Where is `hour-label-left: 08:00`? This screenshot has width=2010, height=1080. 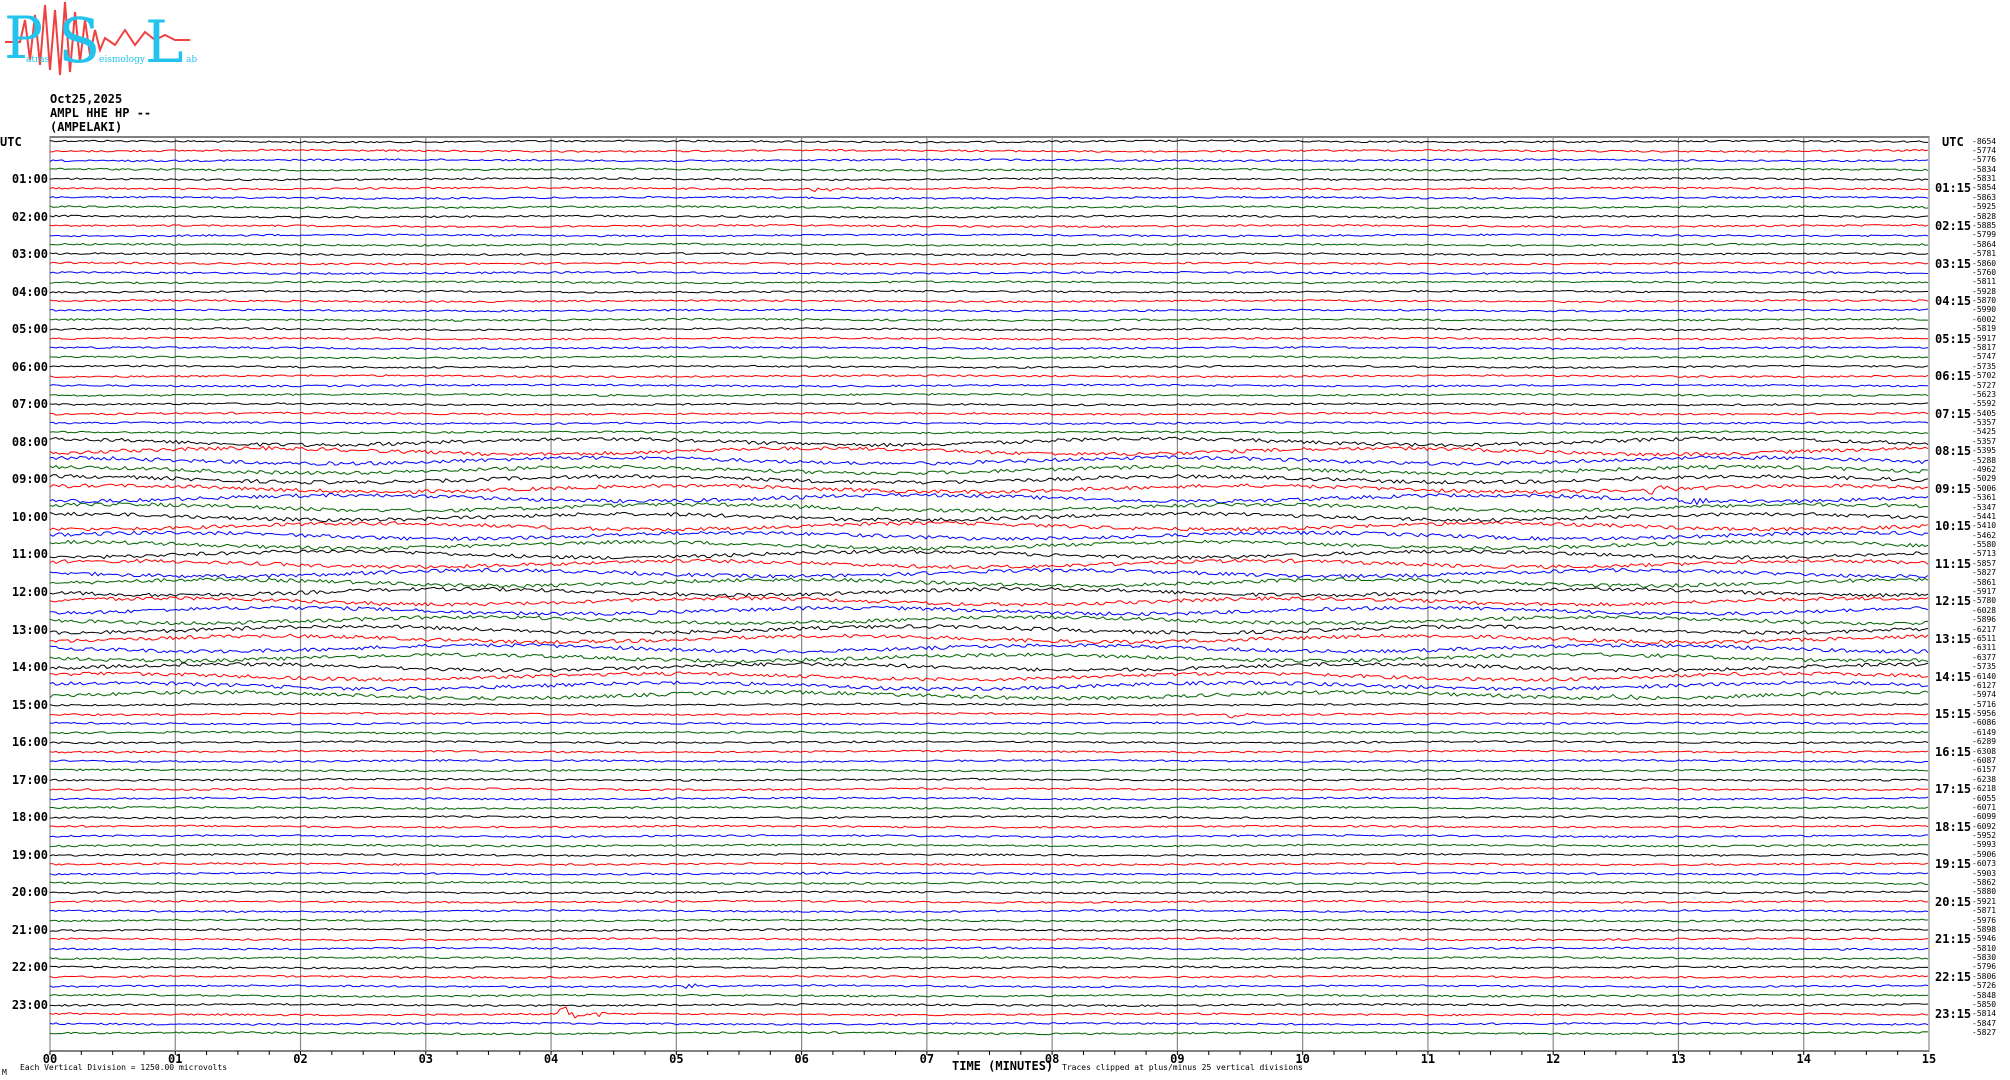 hour-label-left: 08:00 is located at coordinates (29, 441).